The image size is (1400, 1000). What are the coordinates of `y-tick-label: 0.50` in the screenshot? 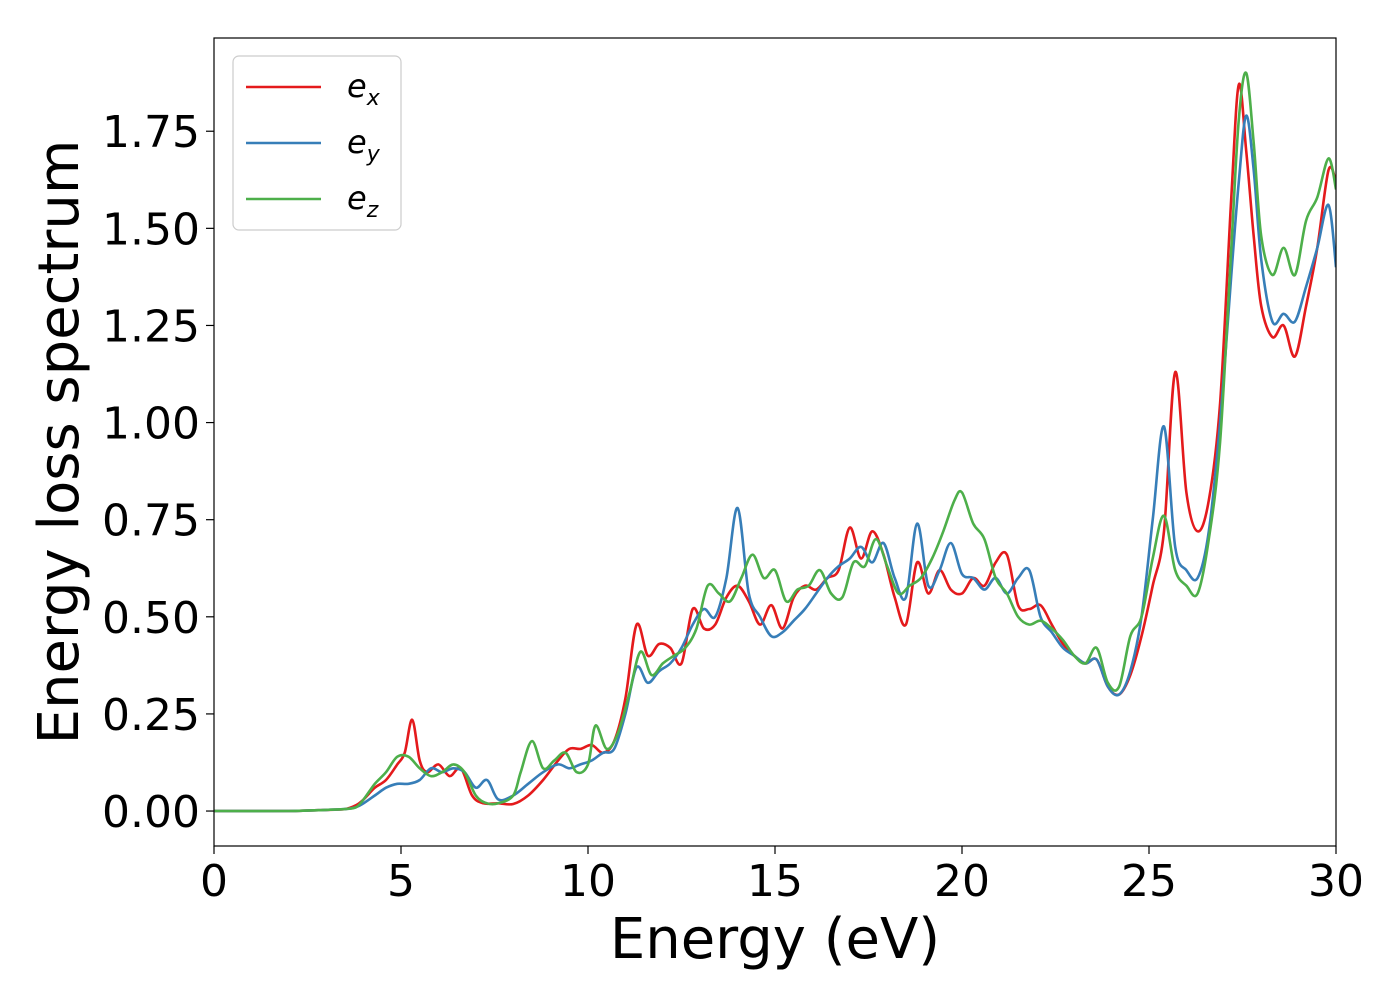 It's located at (151, 618).